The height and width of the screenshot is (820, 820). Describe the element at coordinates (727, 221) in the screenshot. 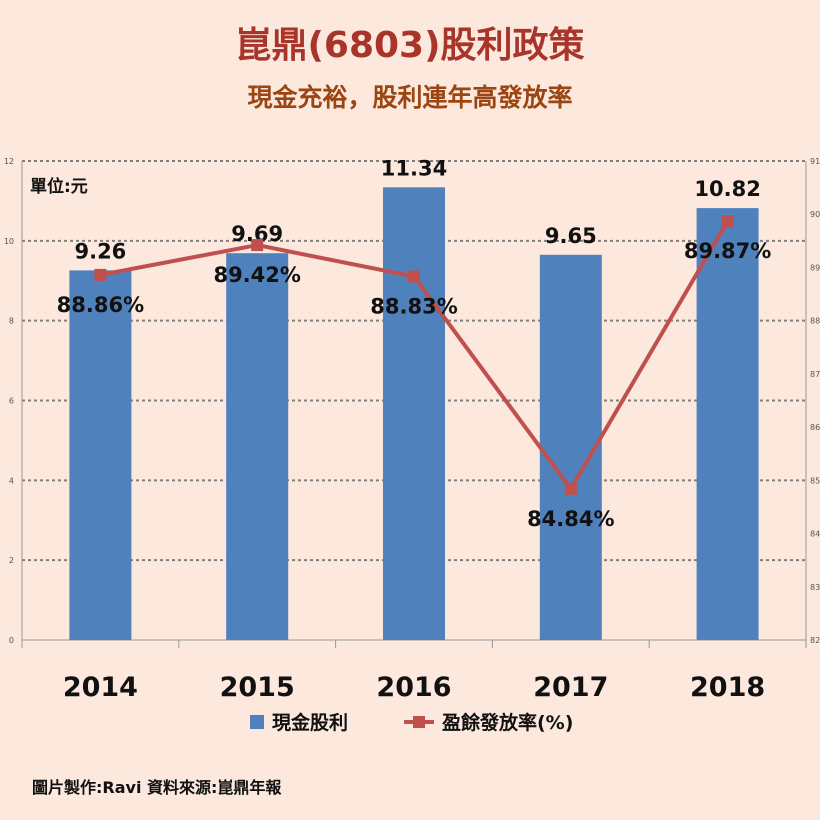

I see `payout-point-2018` at that location.